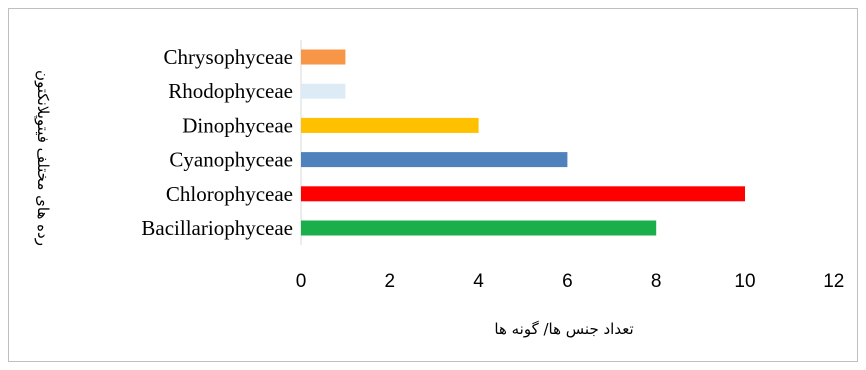 The height and width of the screenshot is (370, 866). I want to click on y-axis-title: رده های مختلف فیتوپلانکتون, so click(42, 158).